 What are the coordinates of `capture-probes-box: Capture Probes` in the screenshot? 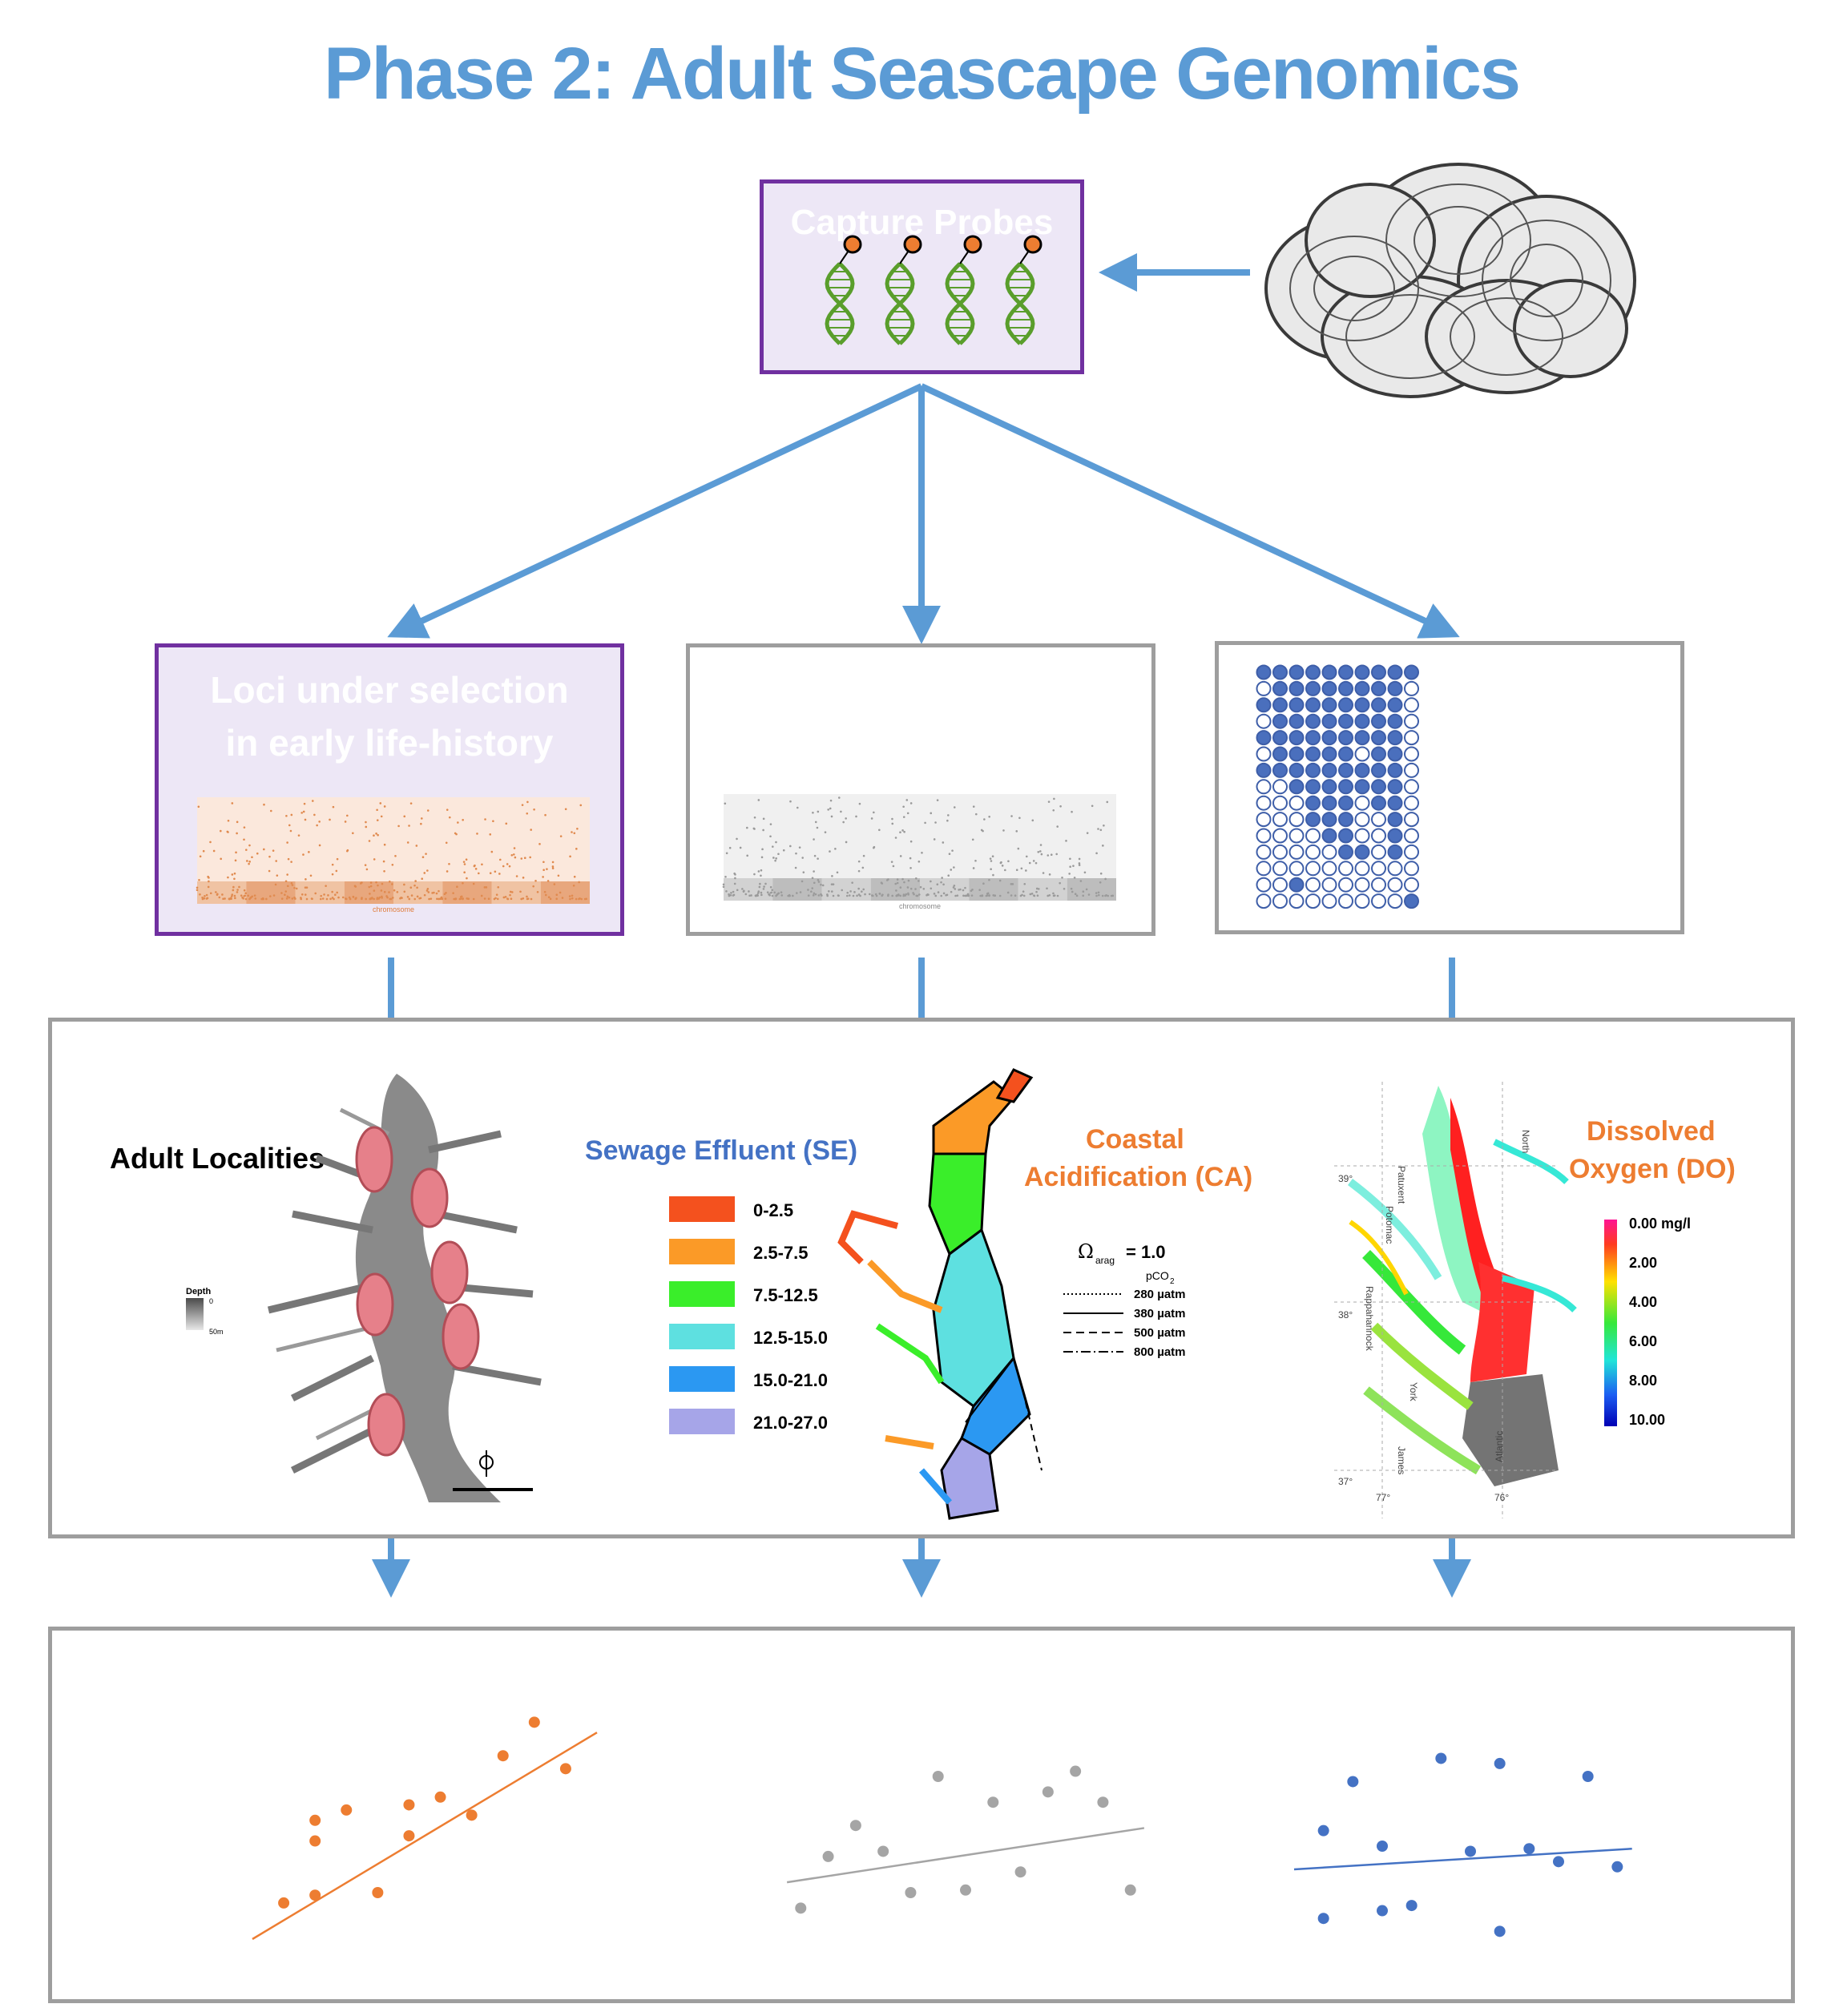 It's located at (922, 277).